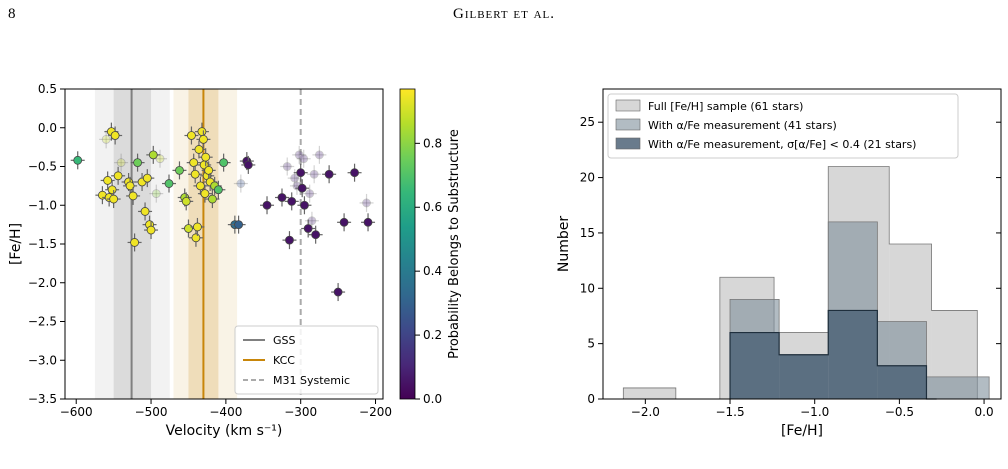  I want to click on legend-box, so click(783, 126).